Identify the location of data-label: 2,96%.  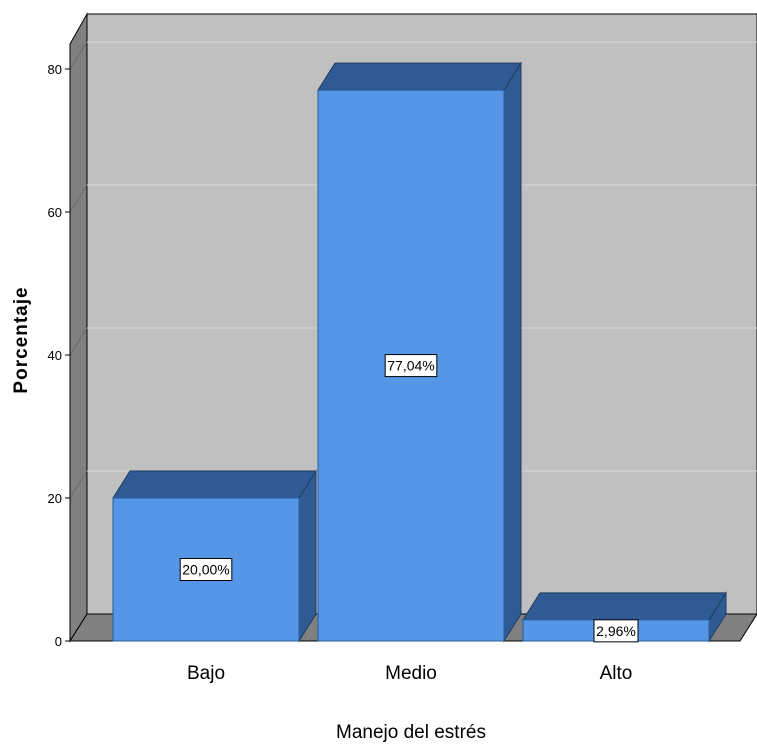
(616, 631).